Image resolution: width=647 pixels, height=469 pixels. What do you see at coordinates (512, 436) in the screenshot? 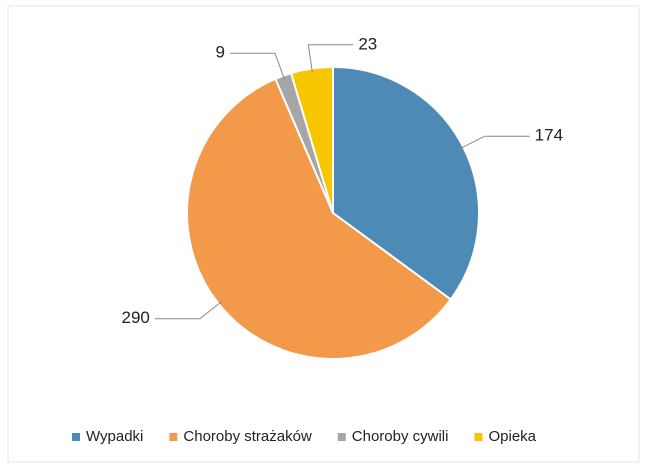
I see `legend-label: Opieka` at bounding box center [512, 436].